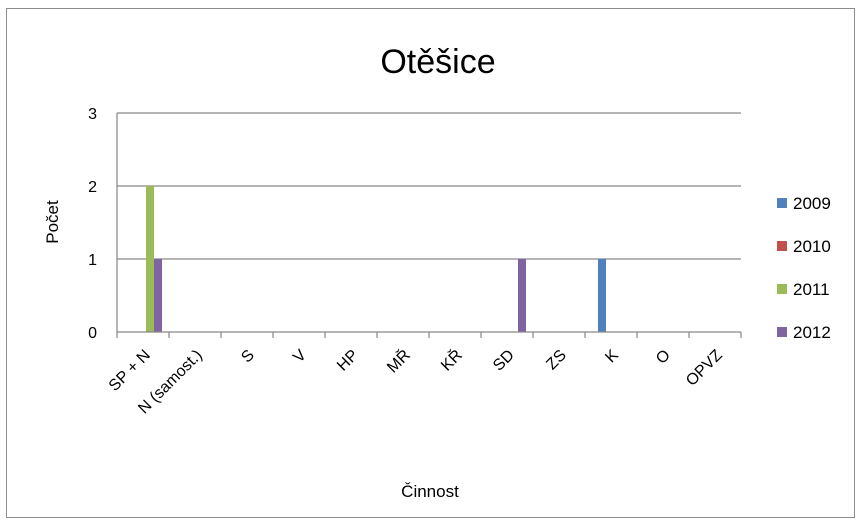 The image size is (861, 522). Describe the element at coordinates (300, 357) in the screenshot. I see `x-tick-label: V` at that location.